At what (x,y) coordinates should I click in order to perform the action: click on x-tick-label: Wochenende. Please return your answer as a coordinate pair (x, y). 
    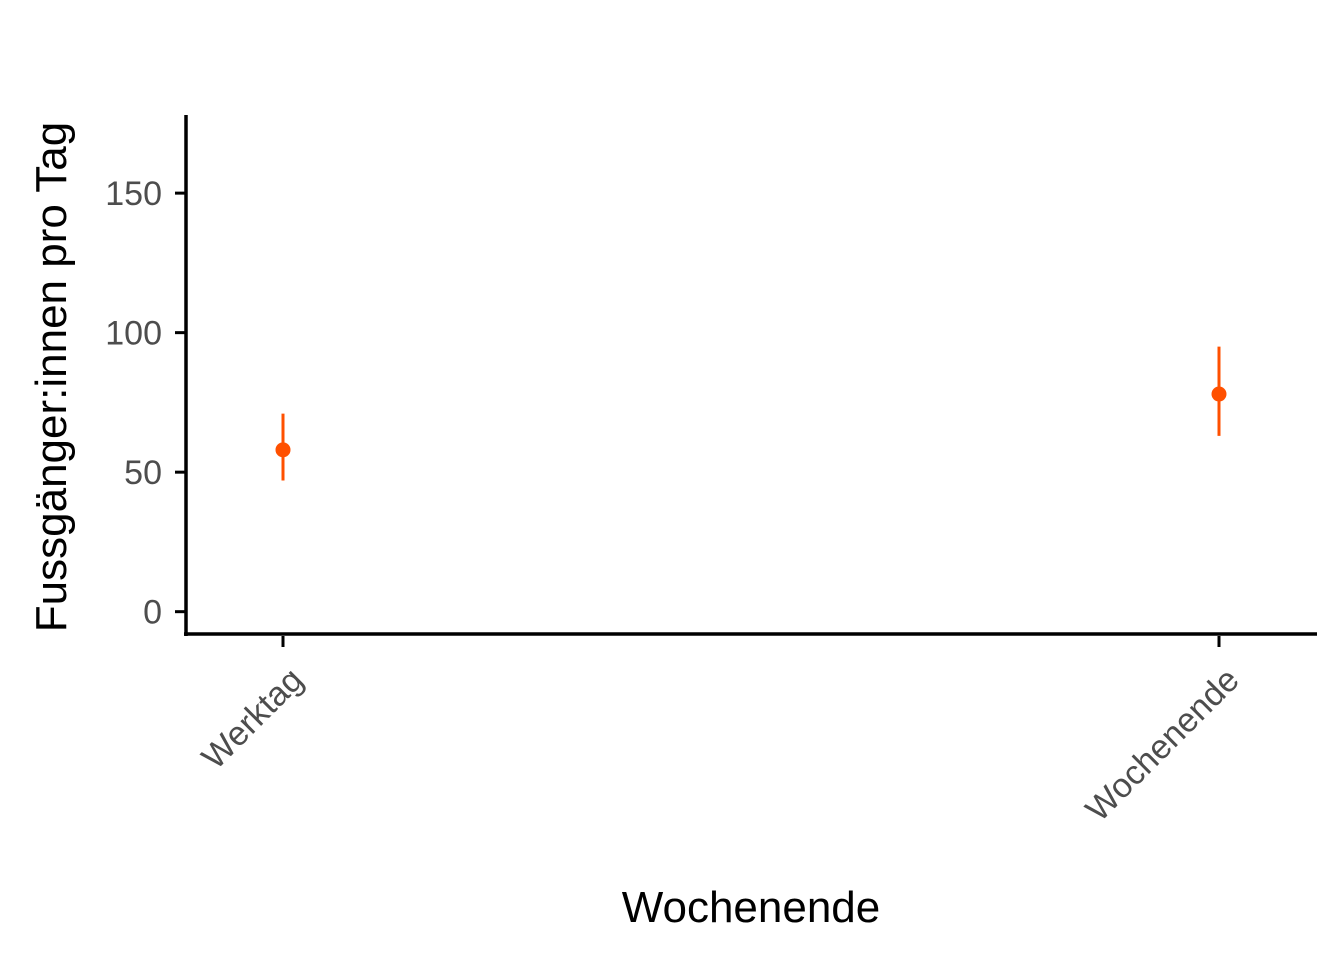
    Looking at the image, I should click on (1163, 745).